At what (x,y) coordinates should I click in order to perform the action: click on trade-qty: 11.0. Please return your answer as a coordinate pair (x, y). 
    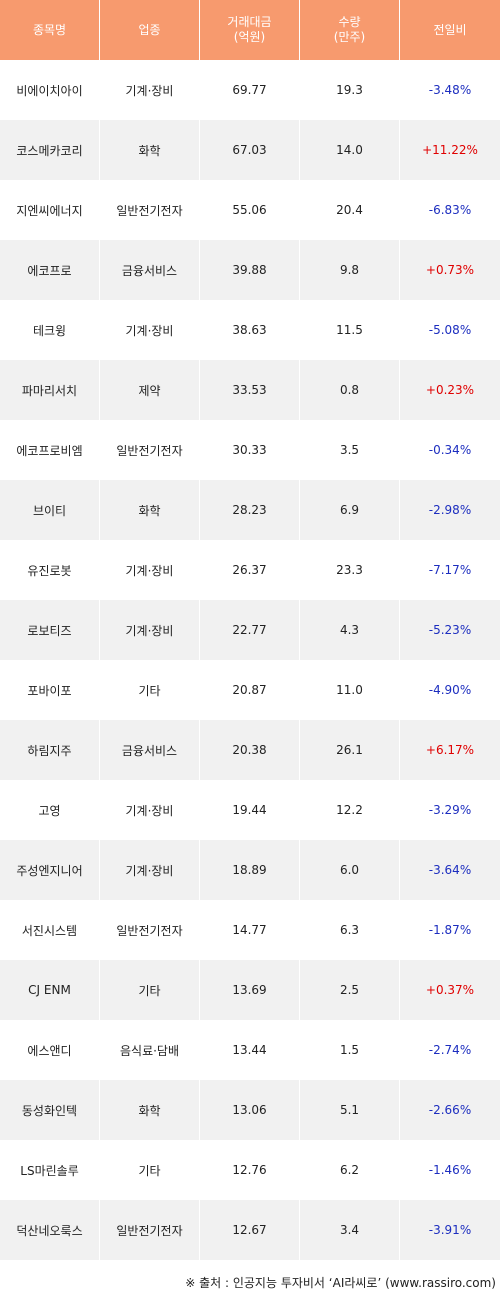
    Looking at the image, I should click on (350, 690).